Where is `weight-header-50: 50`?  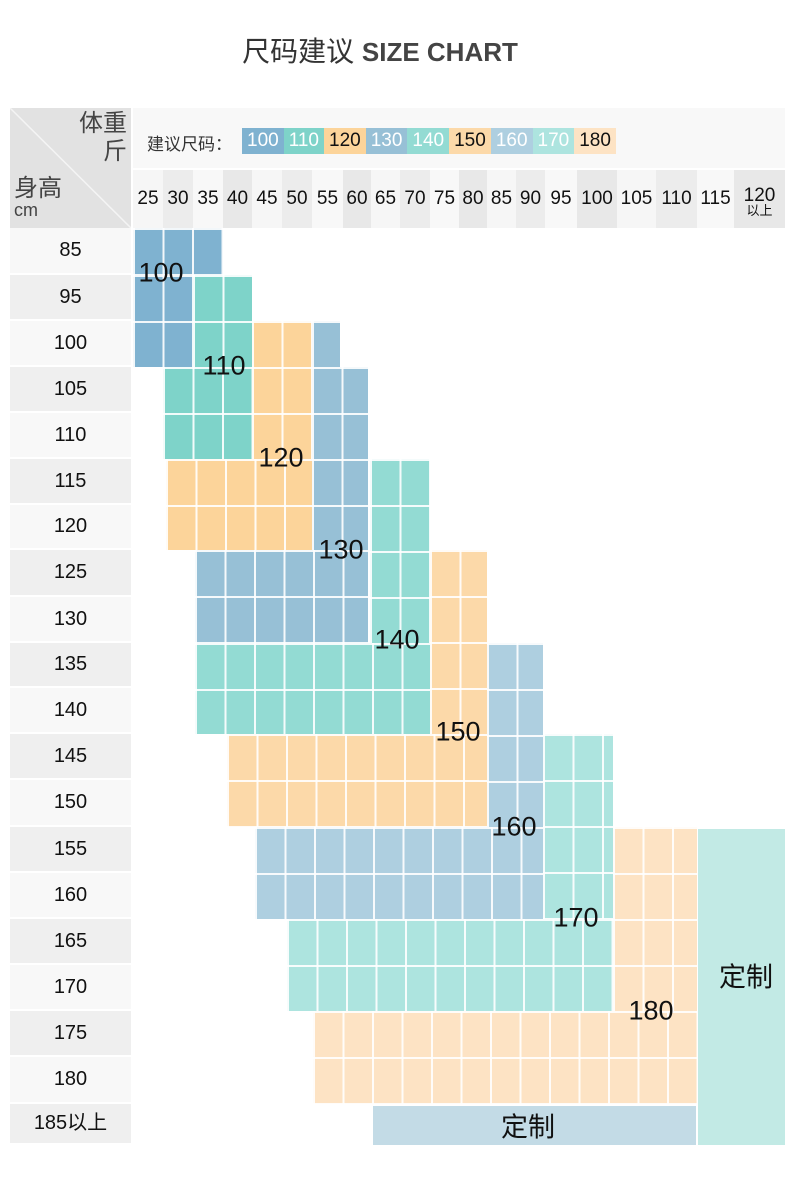
weight-header-50: 50 is located at coordinates (297, 199).